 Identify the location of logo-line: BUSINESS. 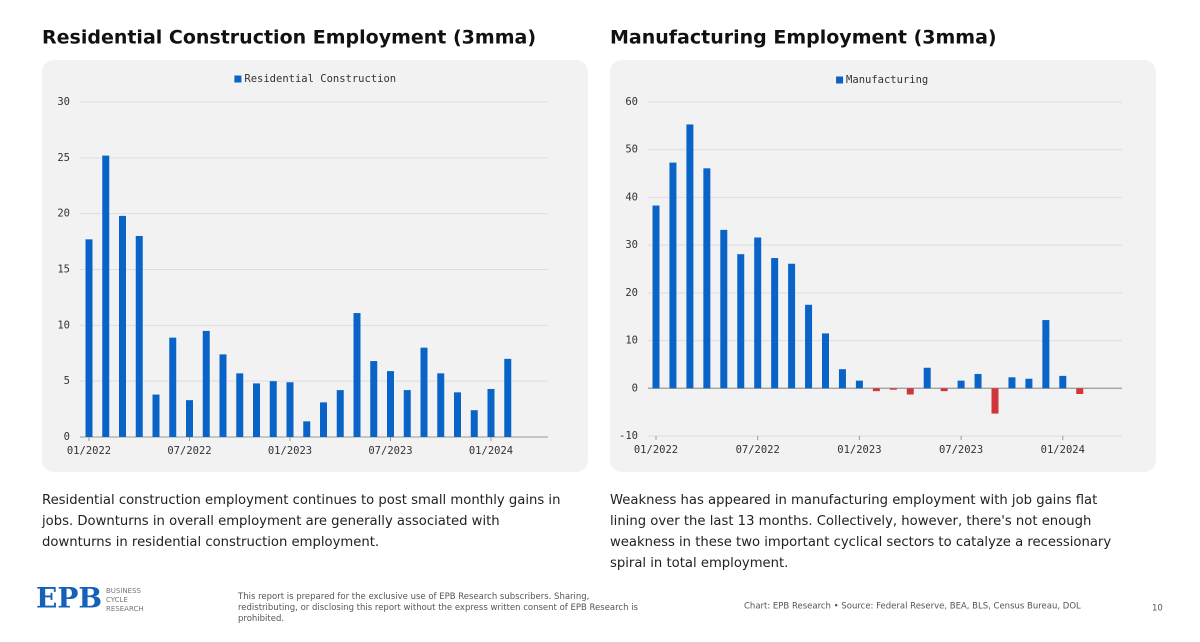
(124, 591).